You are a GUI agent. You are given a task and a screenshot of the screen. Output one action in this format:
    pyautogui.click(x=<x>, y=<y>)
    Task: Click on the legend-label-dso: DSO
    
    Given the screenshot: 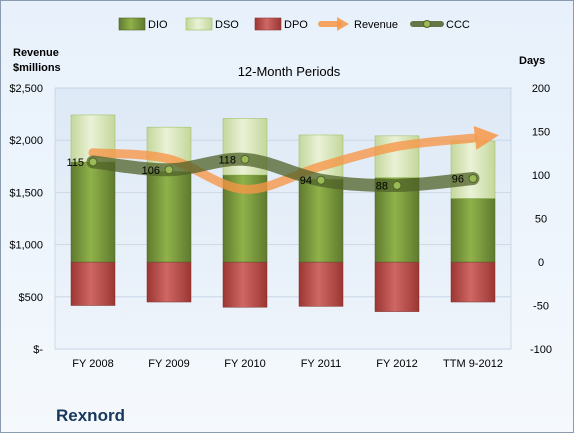 What is the action you would take?
    pyautogui.click(x=227, y=25)
    